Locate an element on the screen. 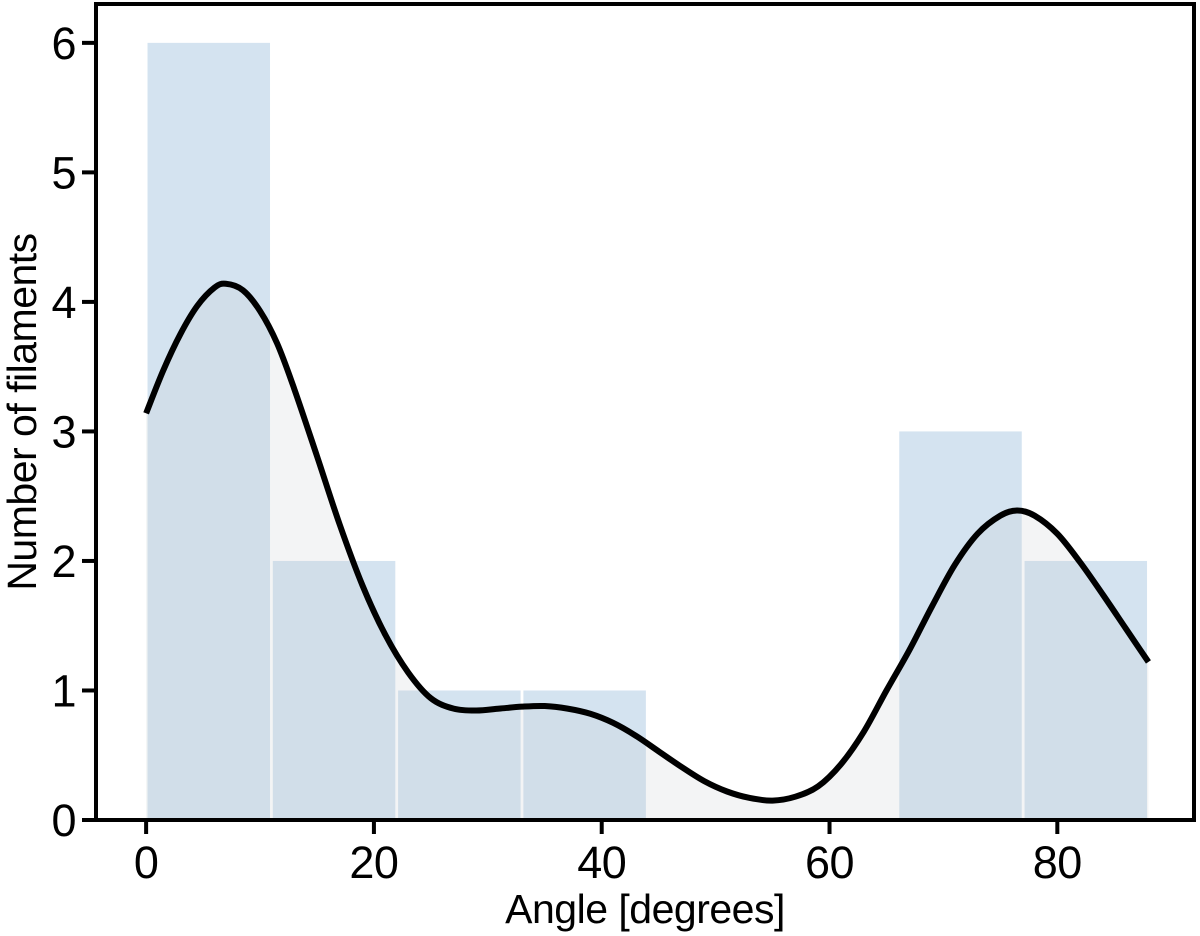  y-axis-label: Number of filaments is located at coordinates (22, 411).